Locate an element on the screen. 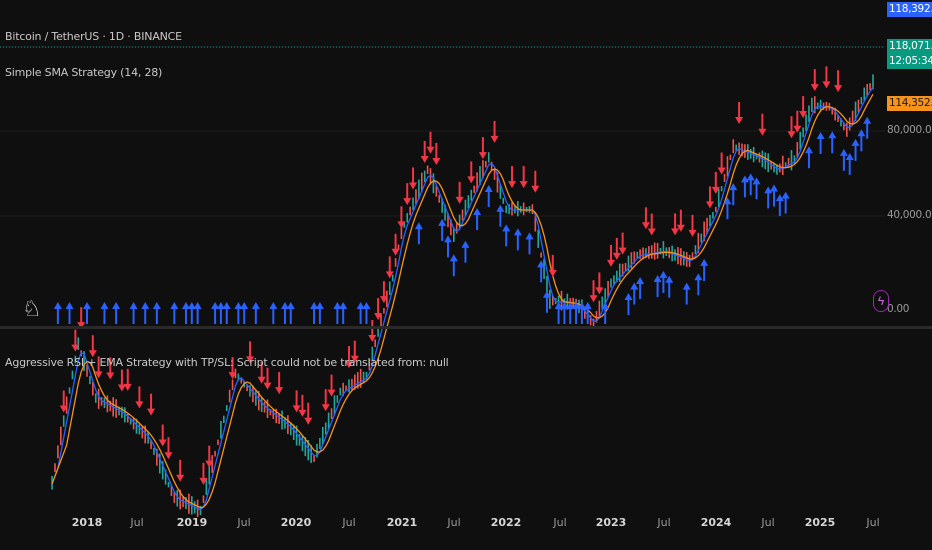 This screenshot has height=550, width=932. y-tick-80000: 80,000.00 is located at coordinates (909, 130).